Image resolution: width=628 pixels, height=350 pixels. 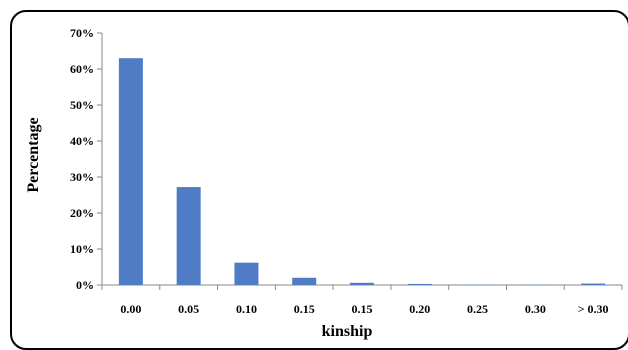 What do you see at coordinates (82, 69) in the screenshot?
I see `y-tick-label: 60%` at bounding box center [82, 69].